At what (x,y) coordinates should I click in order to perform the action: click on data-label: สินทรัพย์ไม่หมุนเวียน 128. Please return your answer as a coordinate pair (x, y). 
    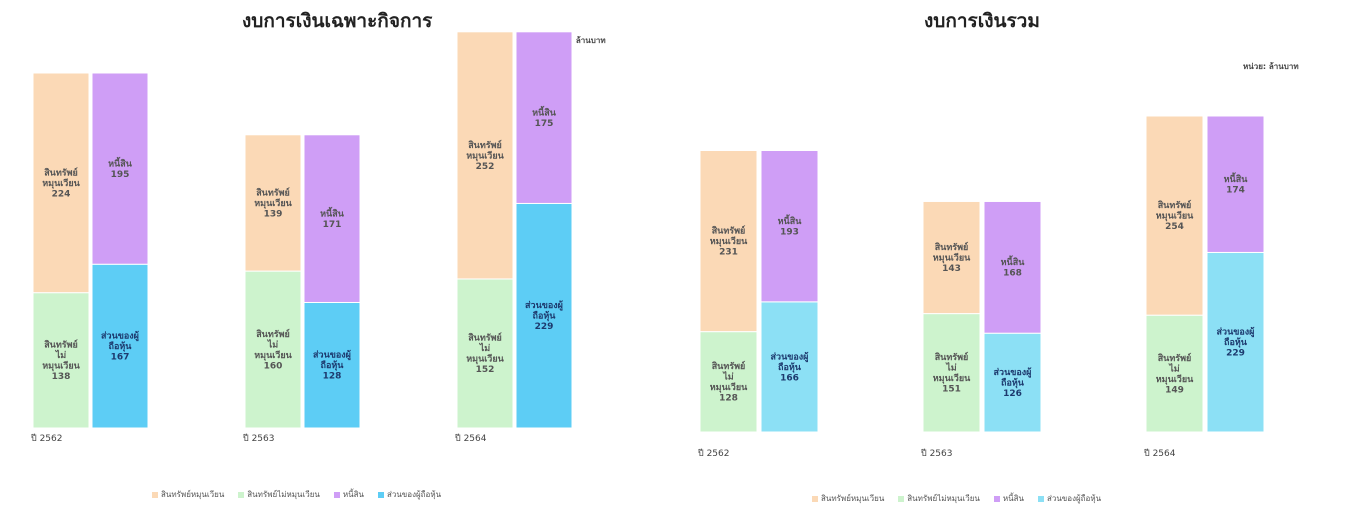
    Looking at the image, I should click on (729, 382).